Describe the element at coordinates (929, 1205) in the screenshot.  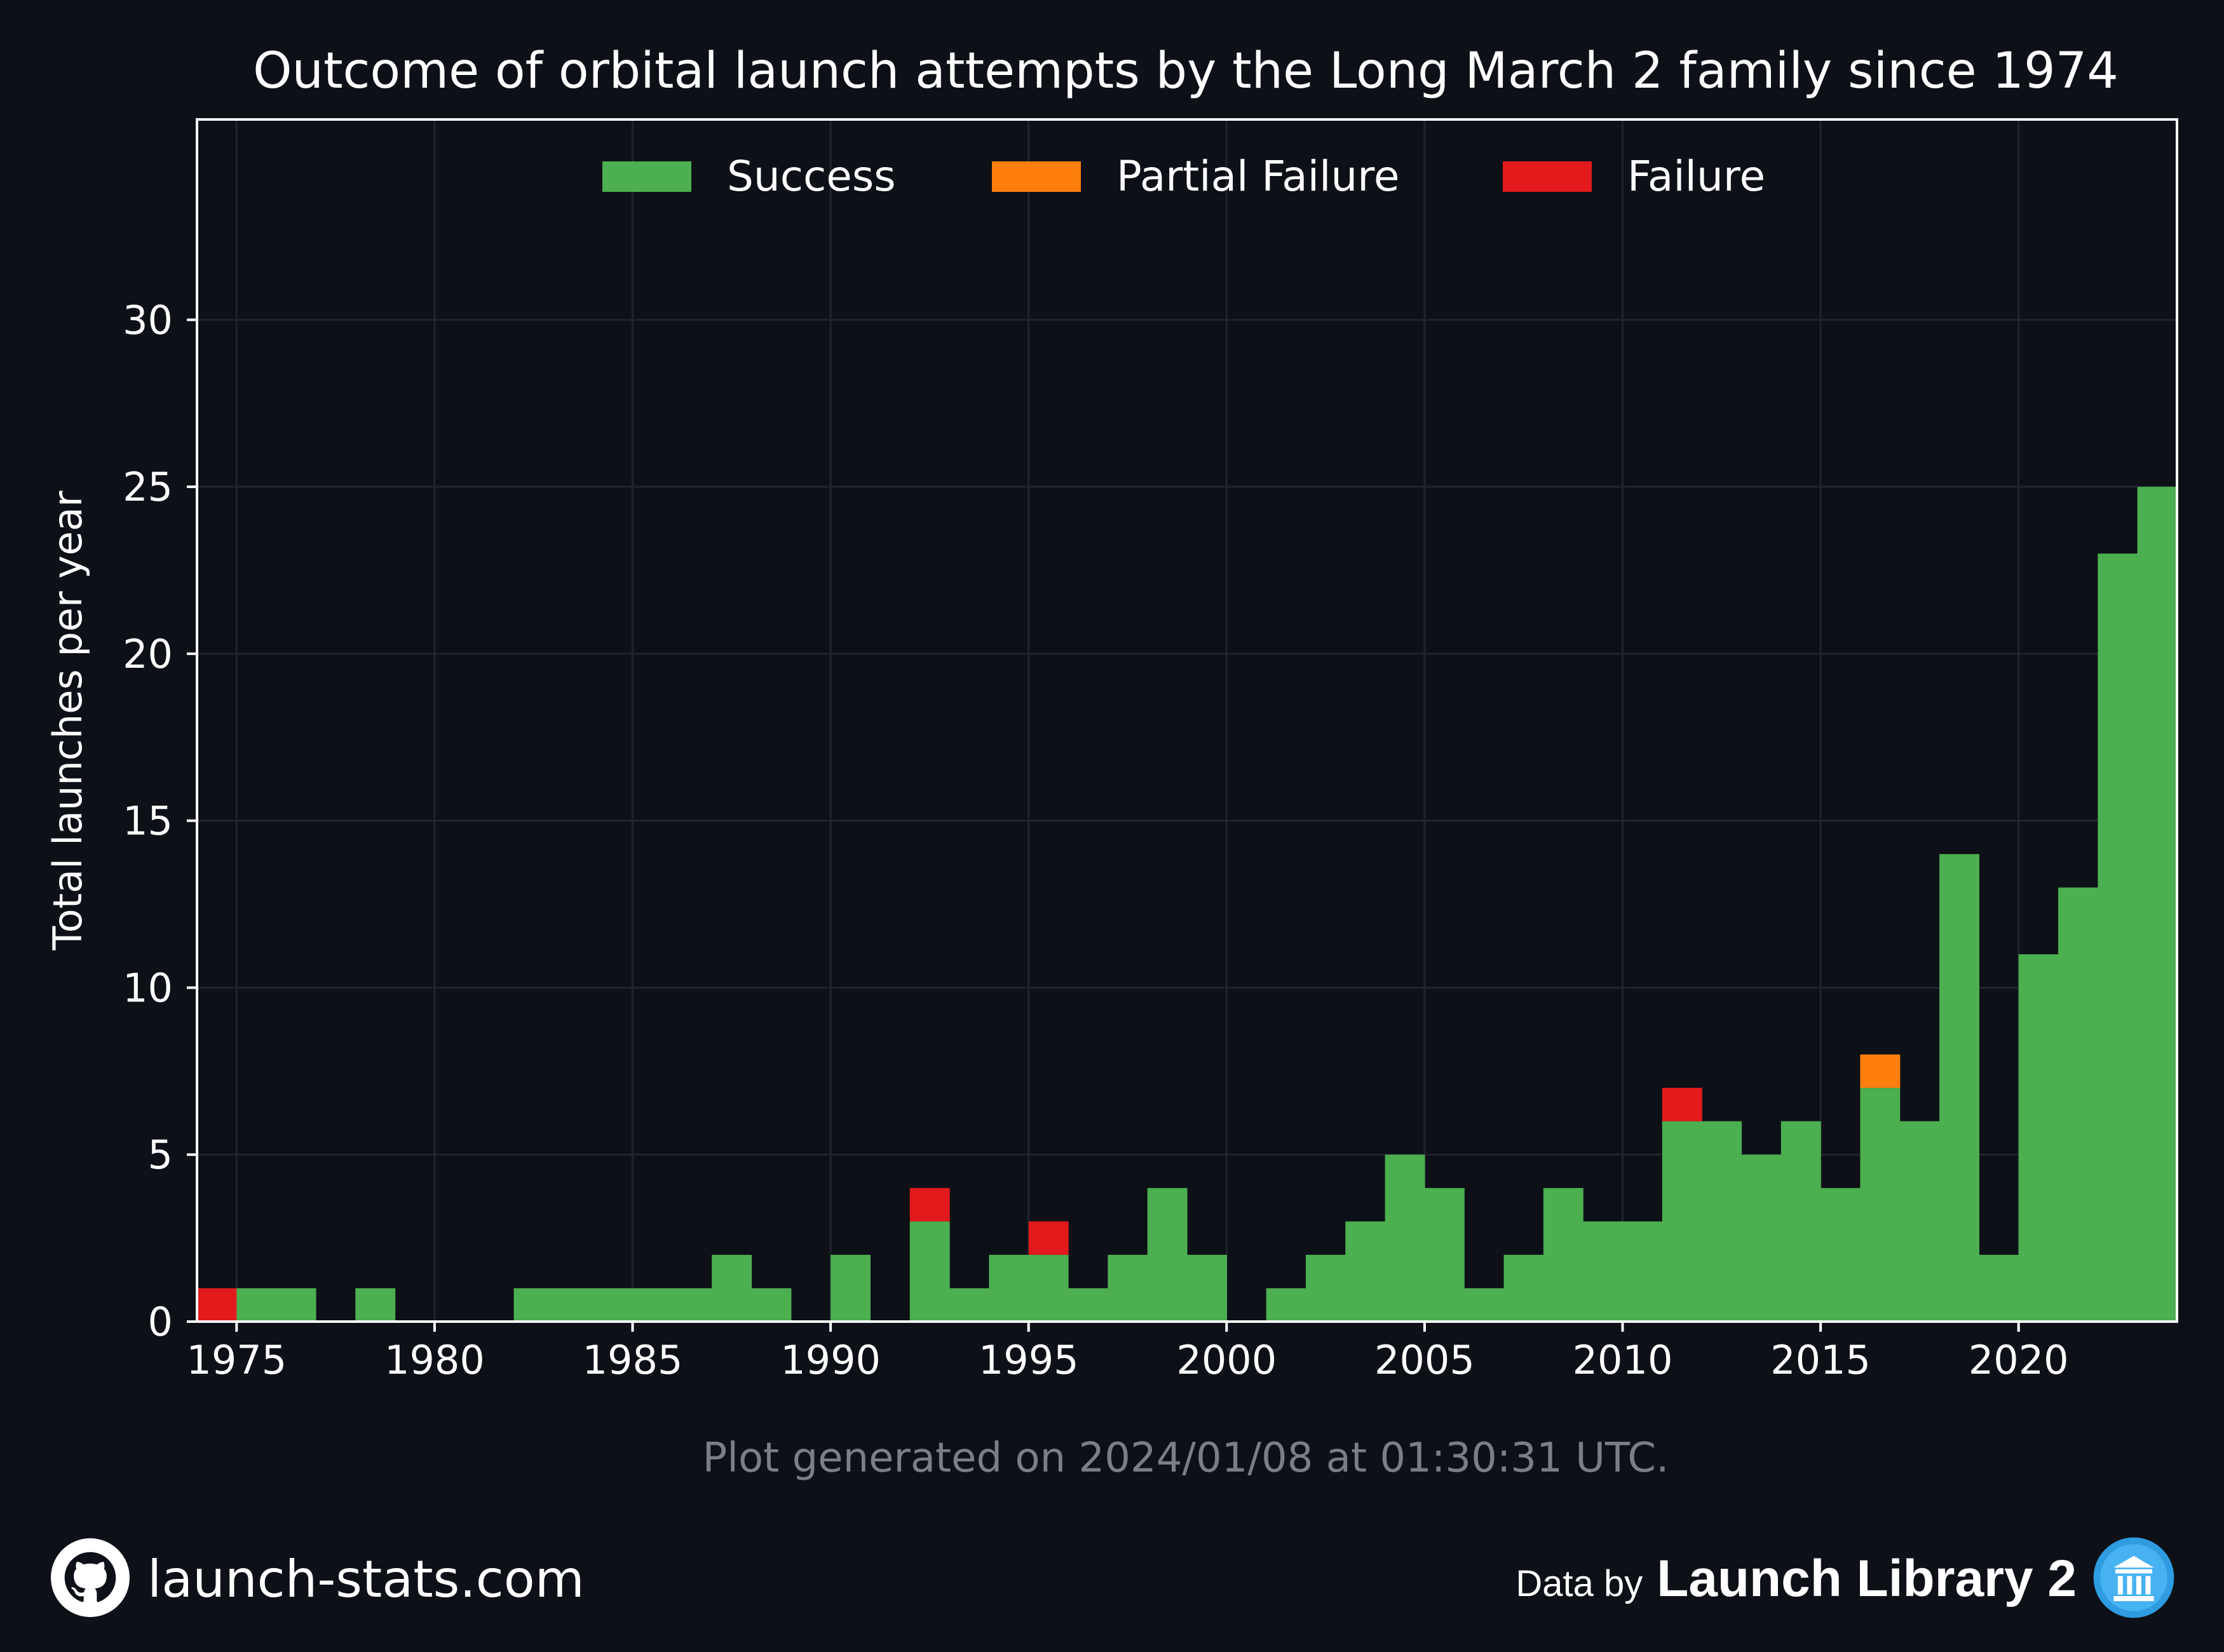
I see `bar-failure-1992` at that location.